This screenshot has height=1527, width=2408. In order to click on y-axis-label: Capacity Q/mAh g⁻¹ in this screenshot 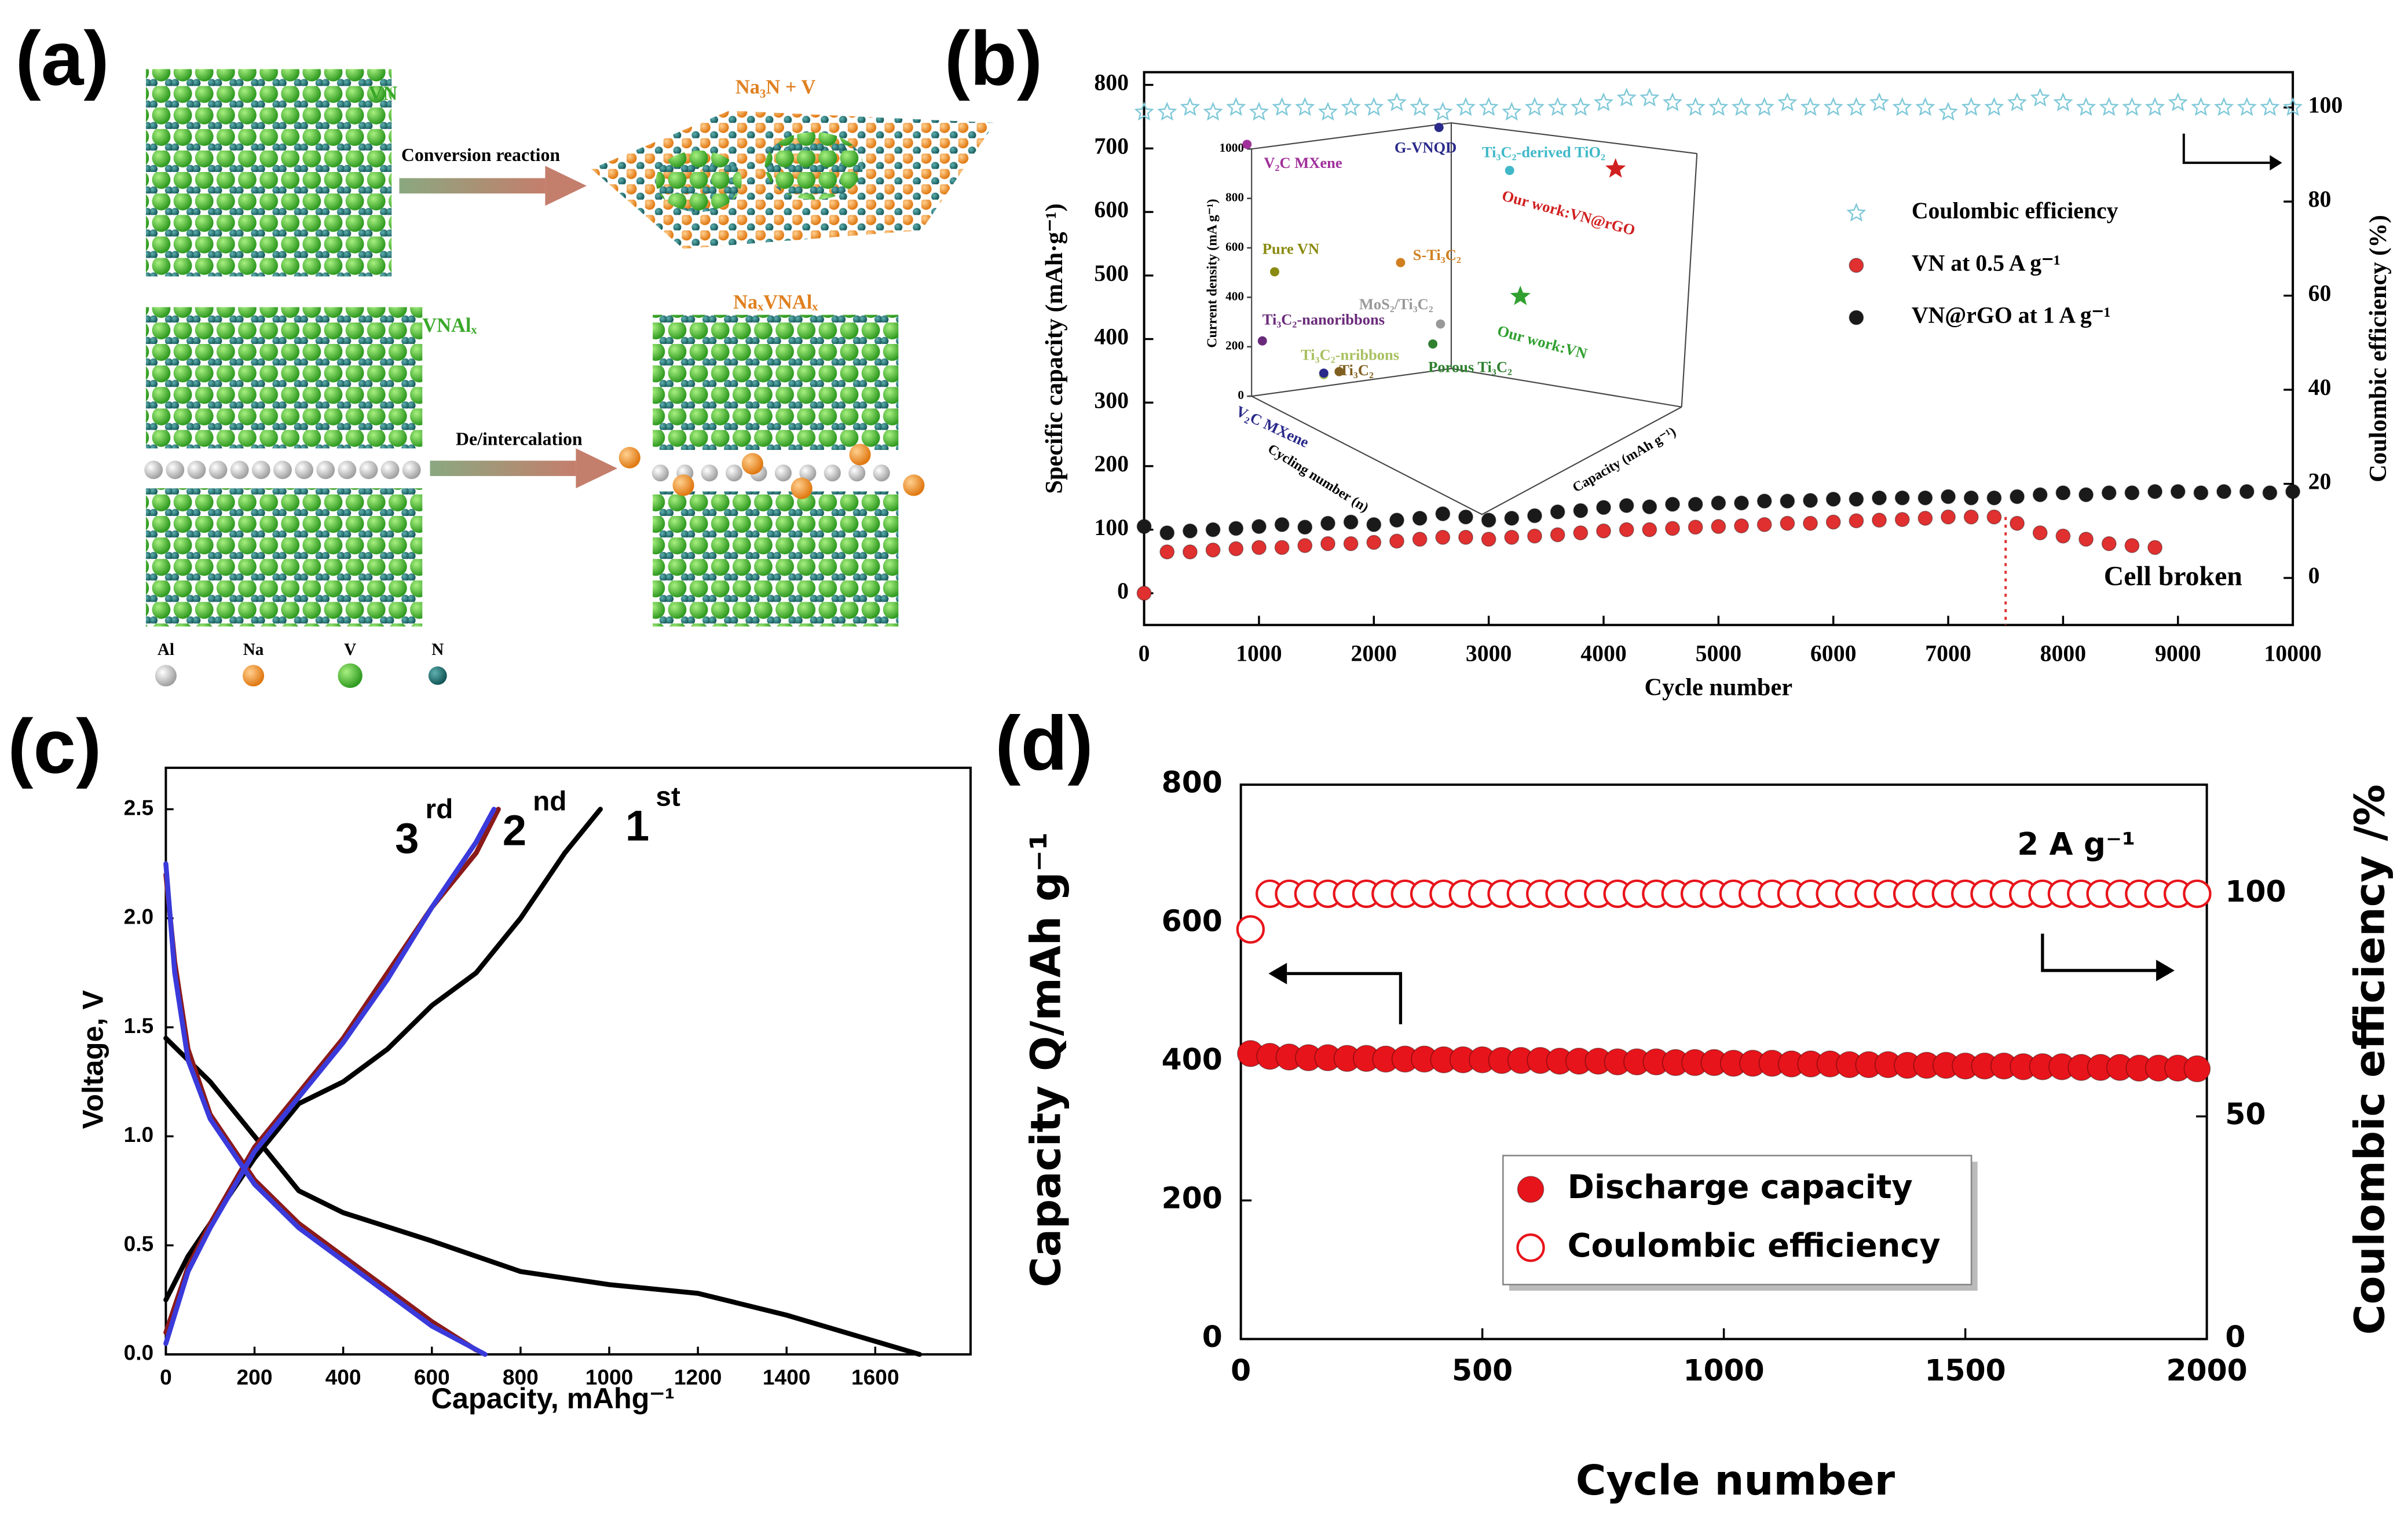, I will do `click(1046, 1059)`.